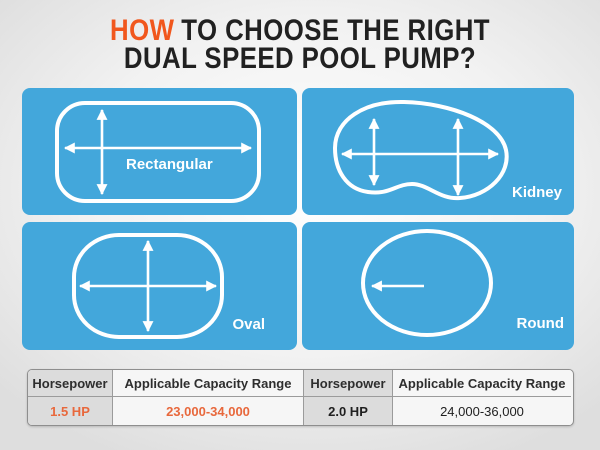 This screenshot has height=450, width=600. I want to click on header-horsepower-2: Horsepower, so click(348, 383).